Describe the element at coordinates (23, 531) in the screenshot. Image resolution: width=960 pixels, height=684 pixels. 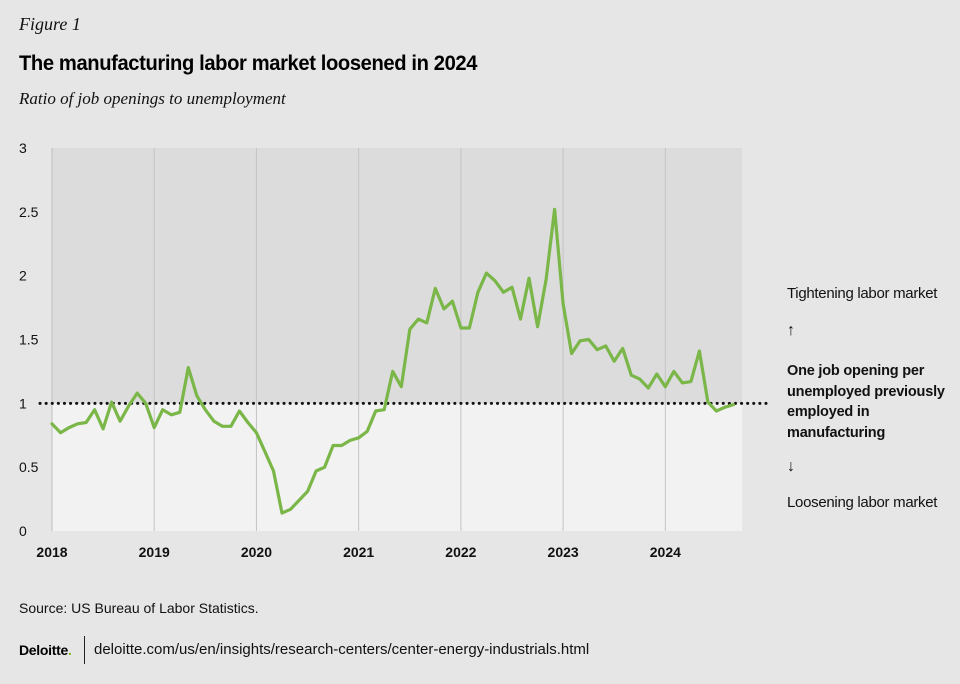
I see `y-tick-label: 0` at that location.